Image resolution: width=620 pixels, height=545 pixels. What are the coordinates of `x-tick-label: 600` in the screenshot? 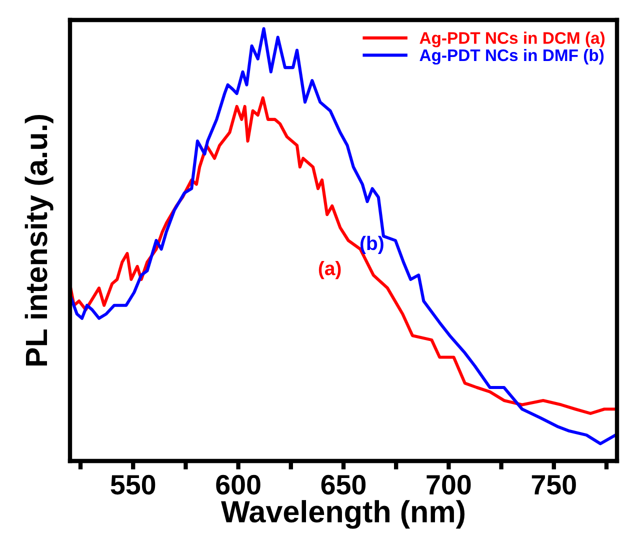 It's located at (238, 484).